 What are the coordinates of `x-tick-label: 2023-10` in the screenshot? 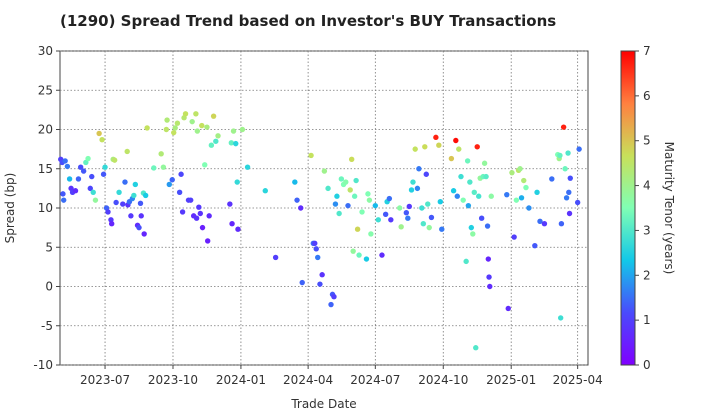 It's located at (173, 380).